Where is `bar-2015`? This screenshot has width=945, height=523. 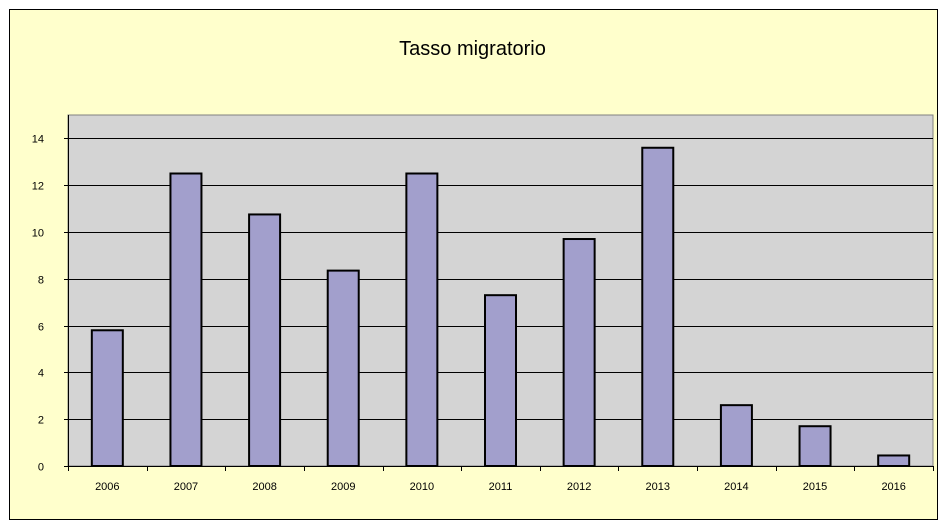 bar-2015 is located at coordinates (815, 446).